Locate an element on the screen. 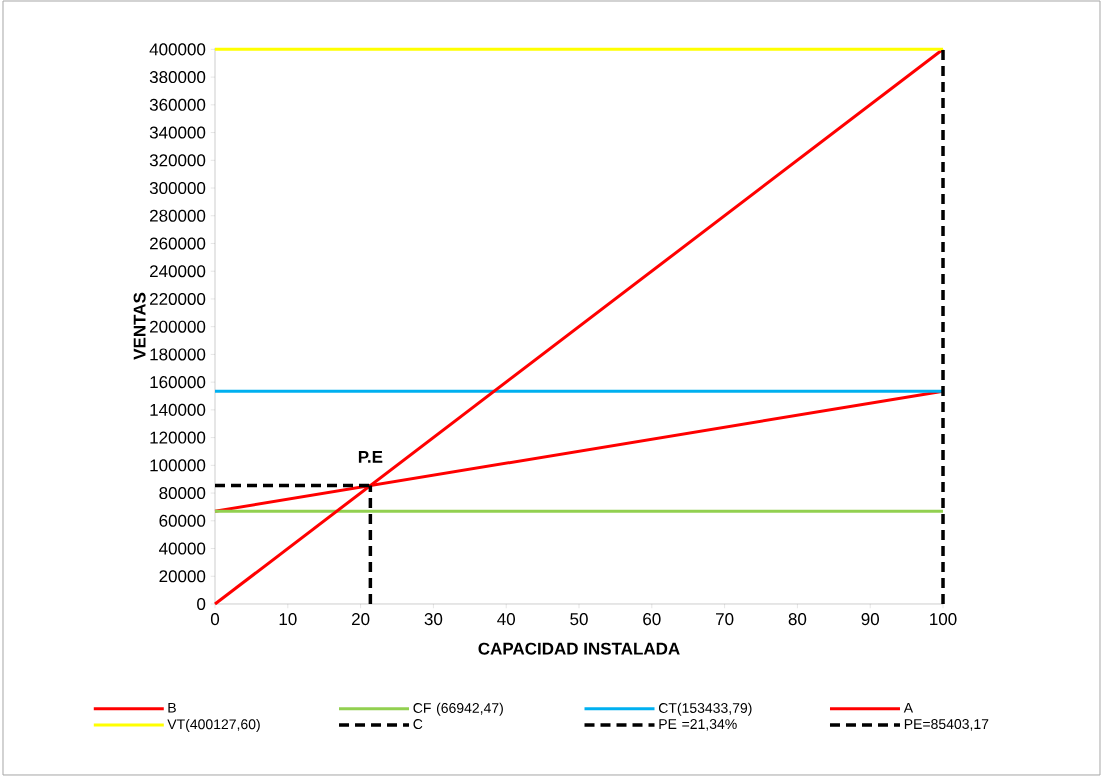  y-tick-label: 240000 is located at coordinates (178, 271).